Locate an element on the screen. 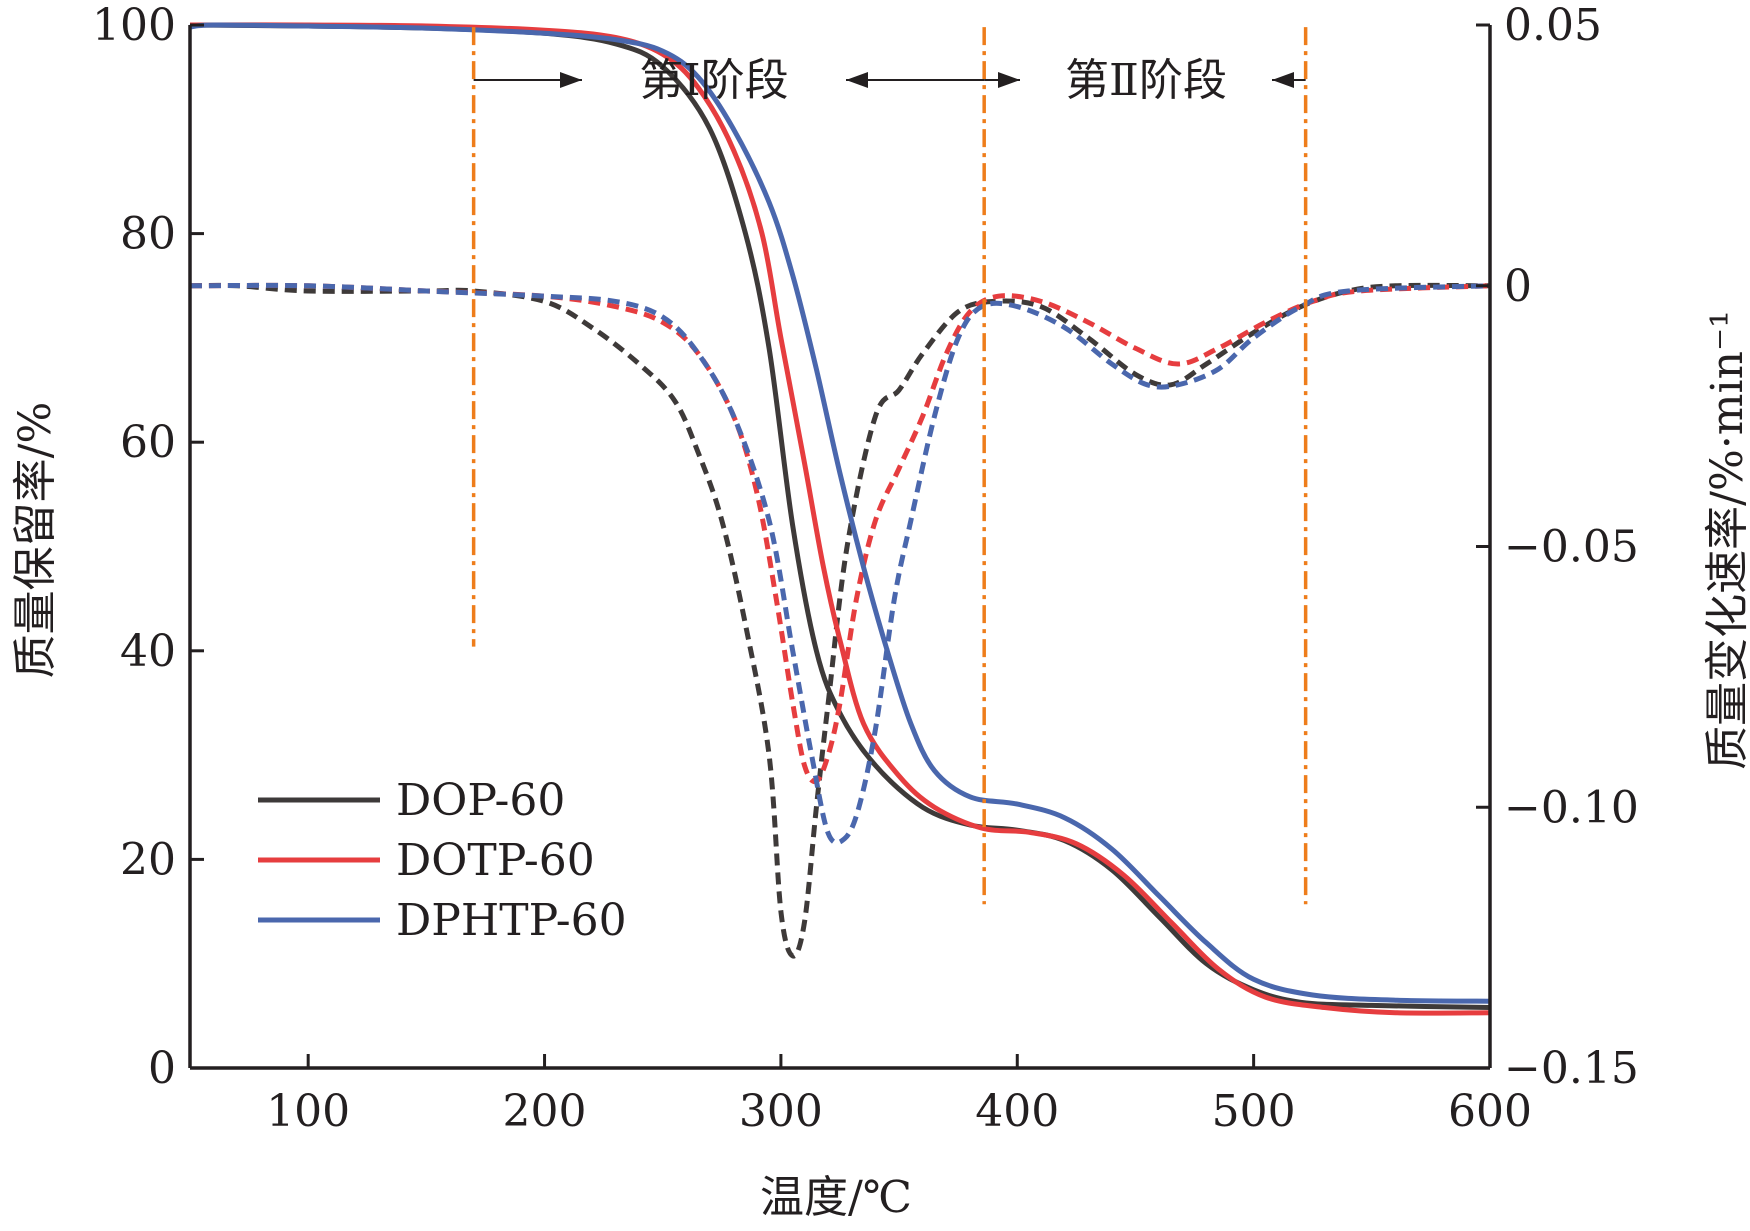 The height and width of the screenshot is (1231, 1750). right-y-tick-label: −0.05 is located at coordinates (1571, 547).